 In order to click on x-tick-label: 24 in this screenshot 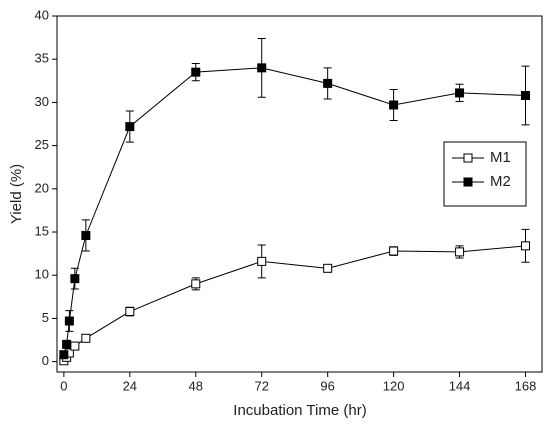, I will do `click(130, 385)`.